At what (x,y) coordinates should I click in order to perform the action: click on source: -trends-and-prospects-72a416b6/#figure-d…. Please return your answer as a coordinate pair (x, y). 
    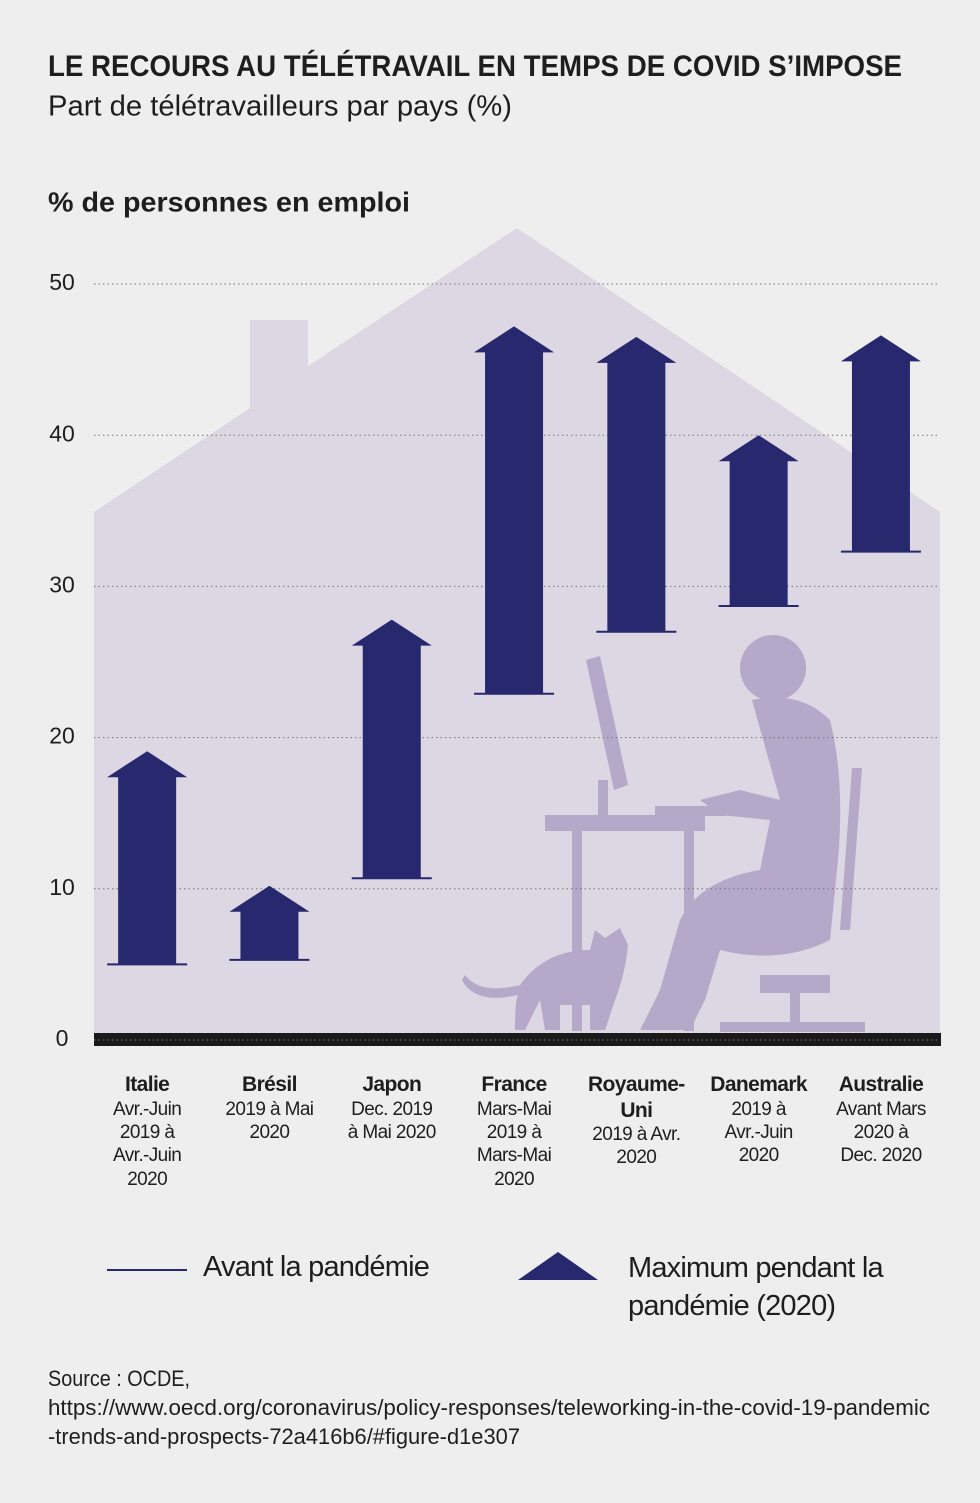
    Looking at the image, I should click on (284, 1436).